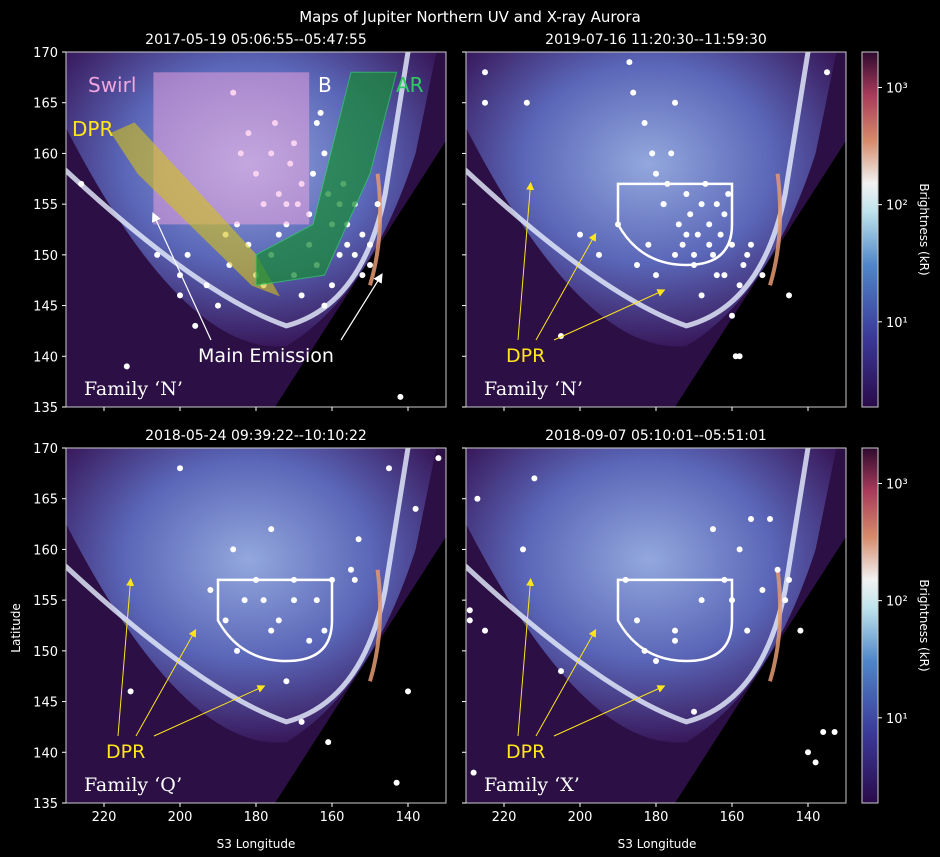 The height and width of the screenshot is (857, 940). What do you see at coordinates (375, 625) in the screenshot?
I see `bright-arc-spot` at bounding box center [375, 625].